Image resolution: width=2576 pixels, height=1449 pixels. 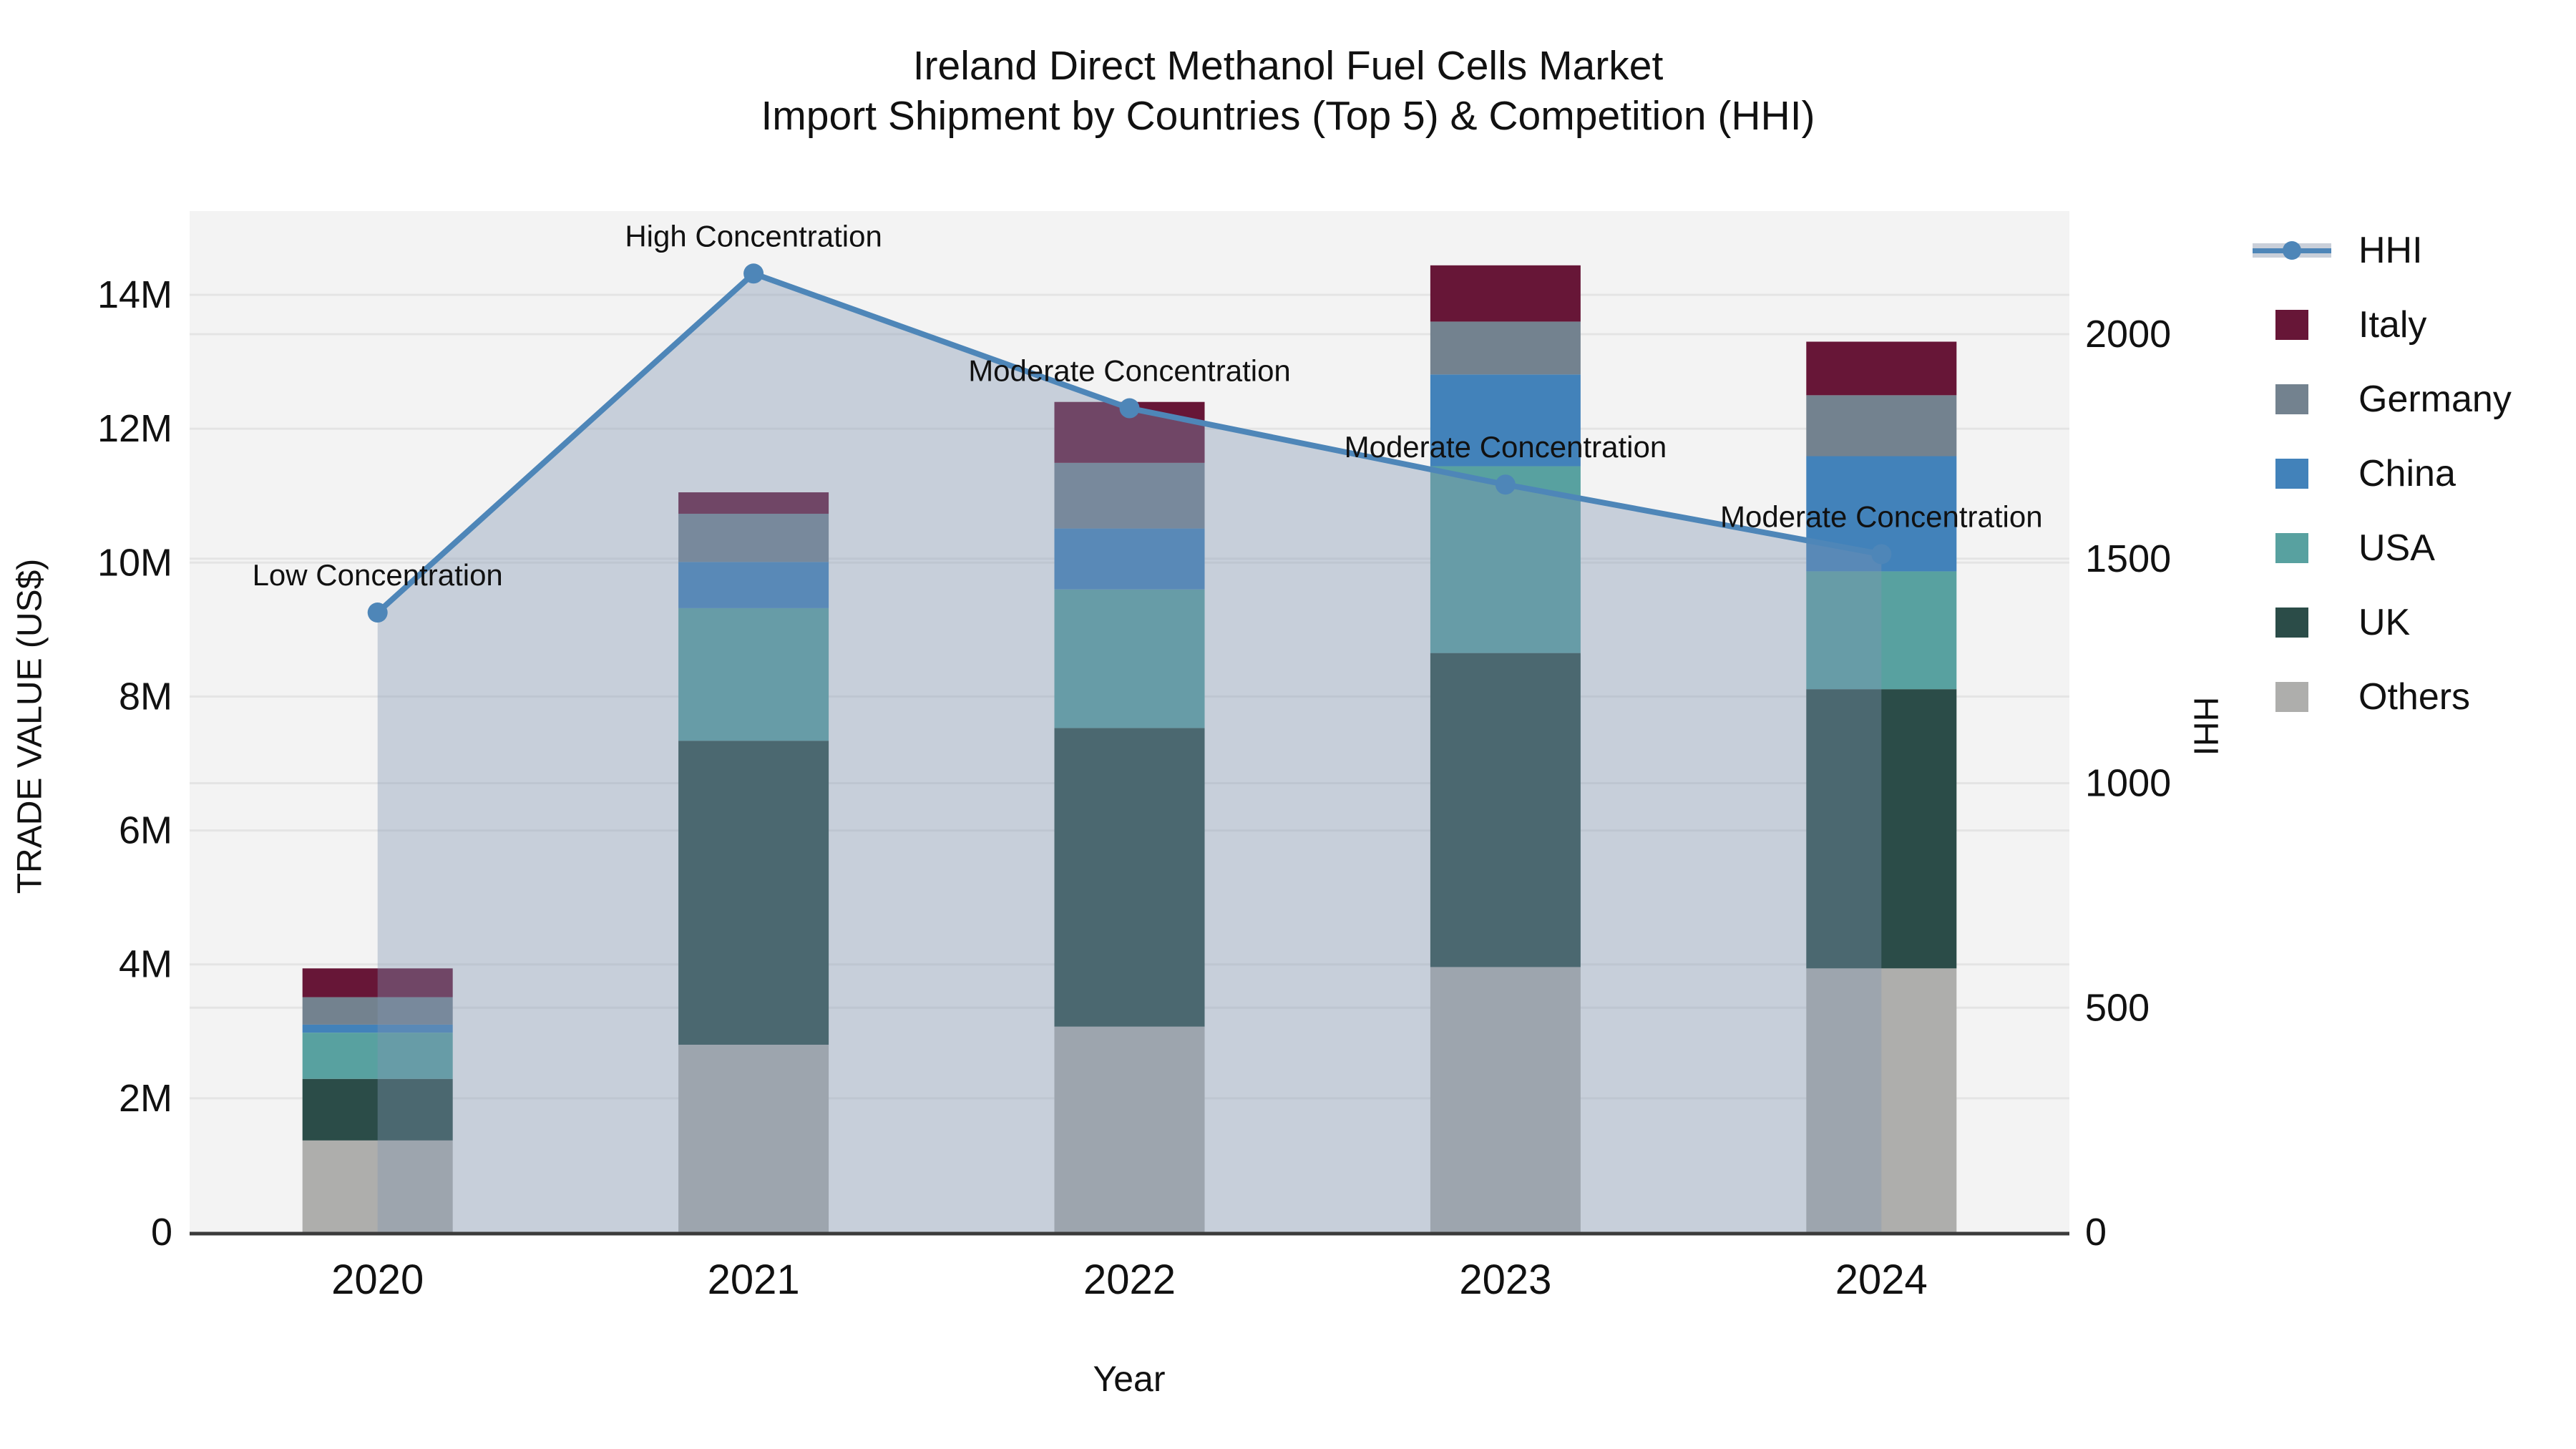 What do you see at coordinates (1505, 1280) in the screenshot?
I see `x-tick-2023: 2023` at bounding box center [1505, 1280].